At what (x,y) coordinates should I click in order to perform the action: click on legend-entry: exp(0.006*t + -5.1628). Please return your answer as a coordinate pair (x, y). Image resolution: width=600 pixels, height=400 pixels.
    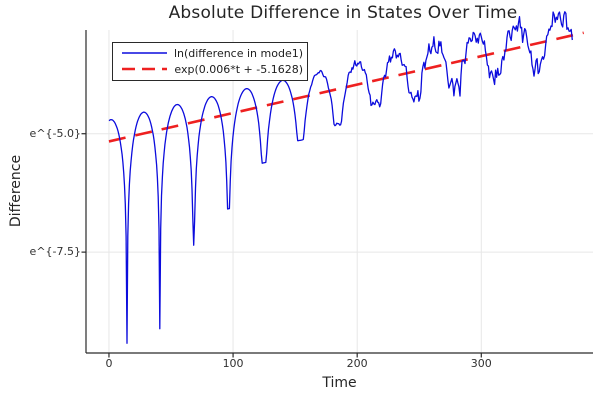
    Looking at the image, I should click on (211, 69).